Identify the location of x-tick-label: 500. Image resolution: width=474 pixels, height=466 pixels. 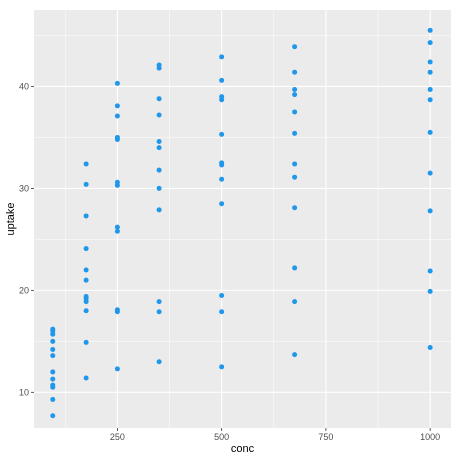
(221, 437).